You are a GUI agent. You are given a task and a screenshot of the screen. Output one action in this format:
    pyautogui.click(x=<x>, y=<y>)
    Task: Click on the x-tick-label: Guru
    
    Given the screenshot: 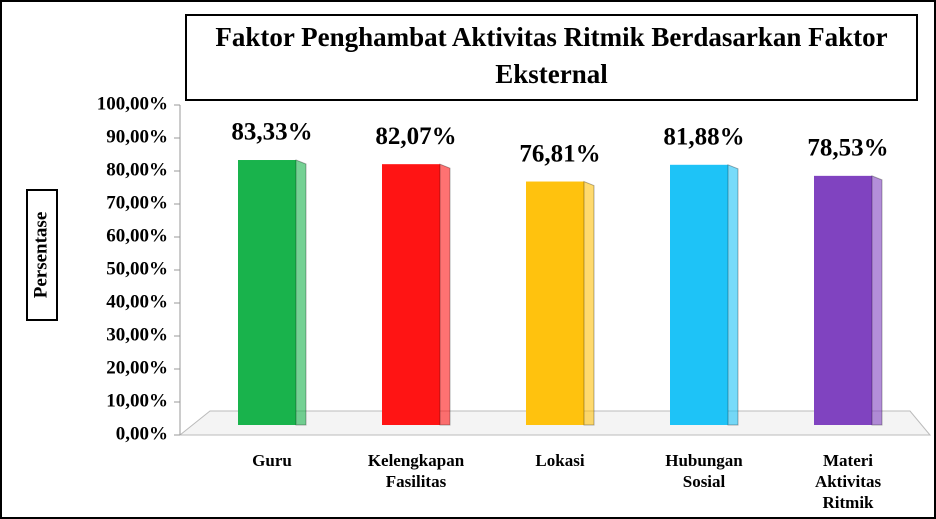 What is the action you would take?
    pyautogui.click(x=272, y=460)
    